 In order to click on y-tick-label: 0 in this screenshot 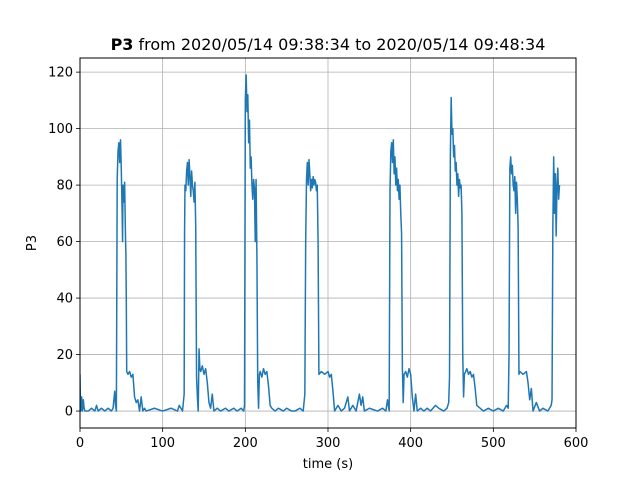, I will do `click(69, 412)`.